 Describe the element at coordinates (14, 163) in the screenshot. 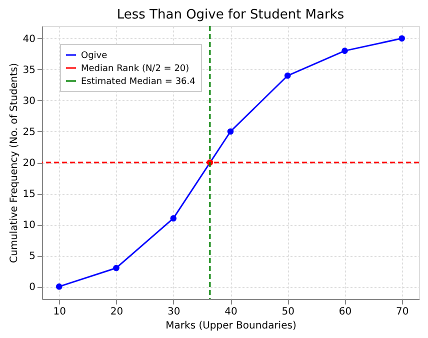

I see `y-axis-title: Cumulative Frequency (No. of Students)` at that location.